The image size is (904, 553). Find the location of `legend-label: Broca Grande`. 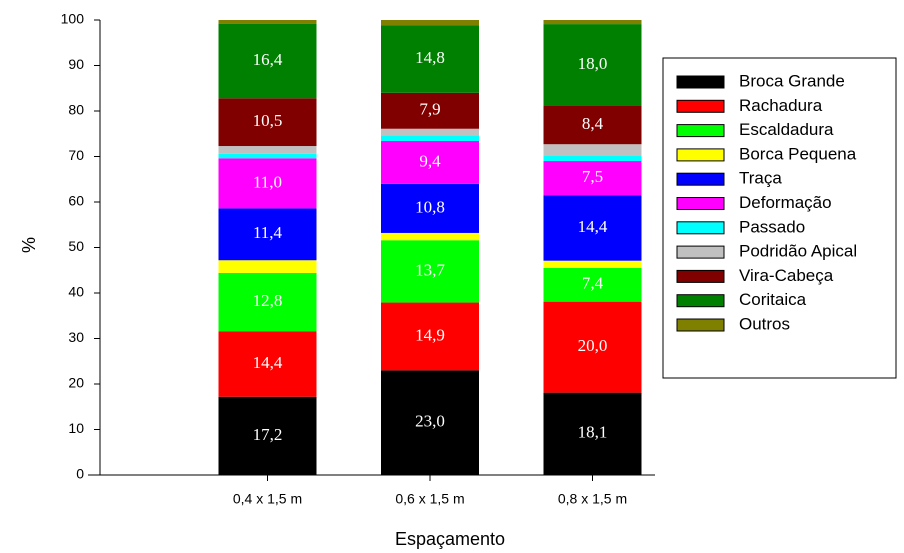

legend-label: Broca Grande is located at coordinates (792, 80).